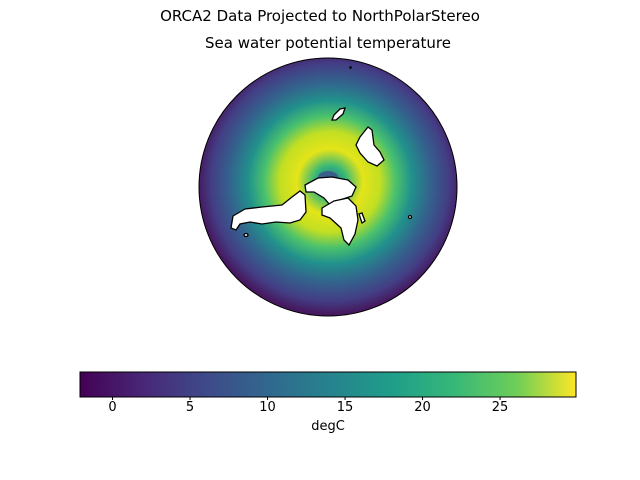 The width and height of the screenshot is (640, 480). What do you see at coordinates (328, 426) in the screenshot?
I see `colorbar-label: degC` at bounding box center [328, 426].